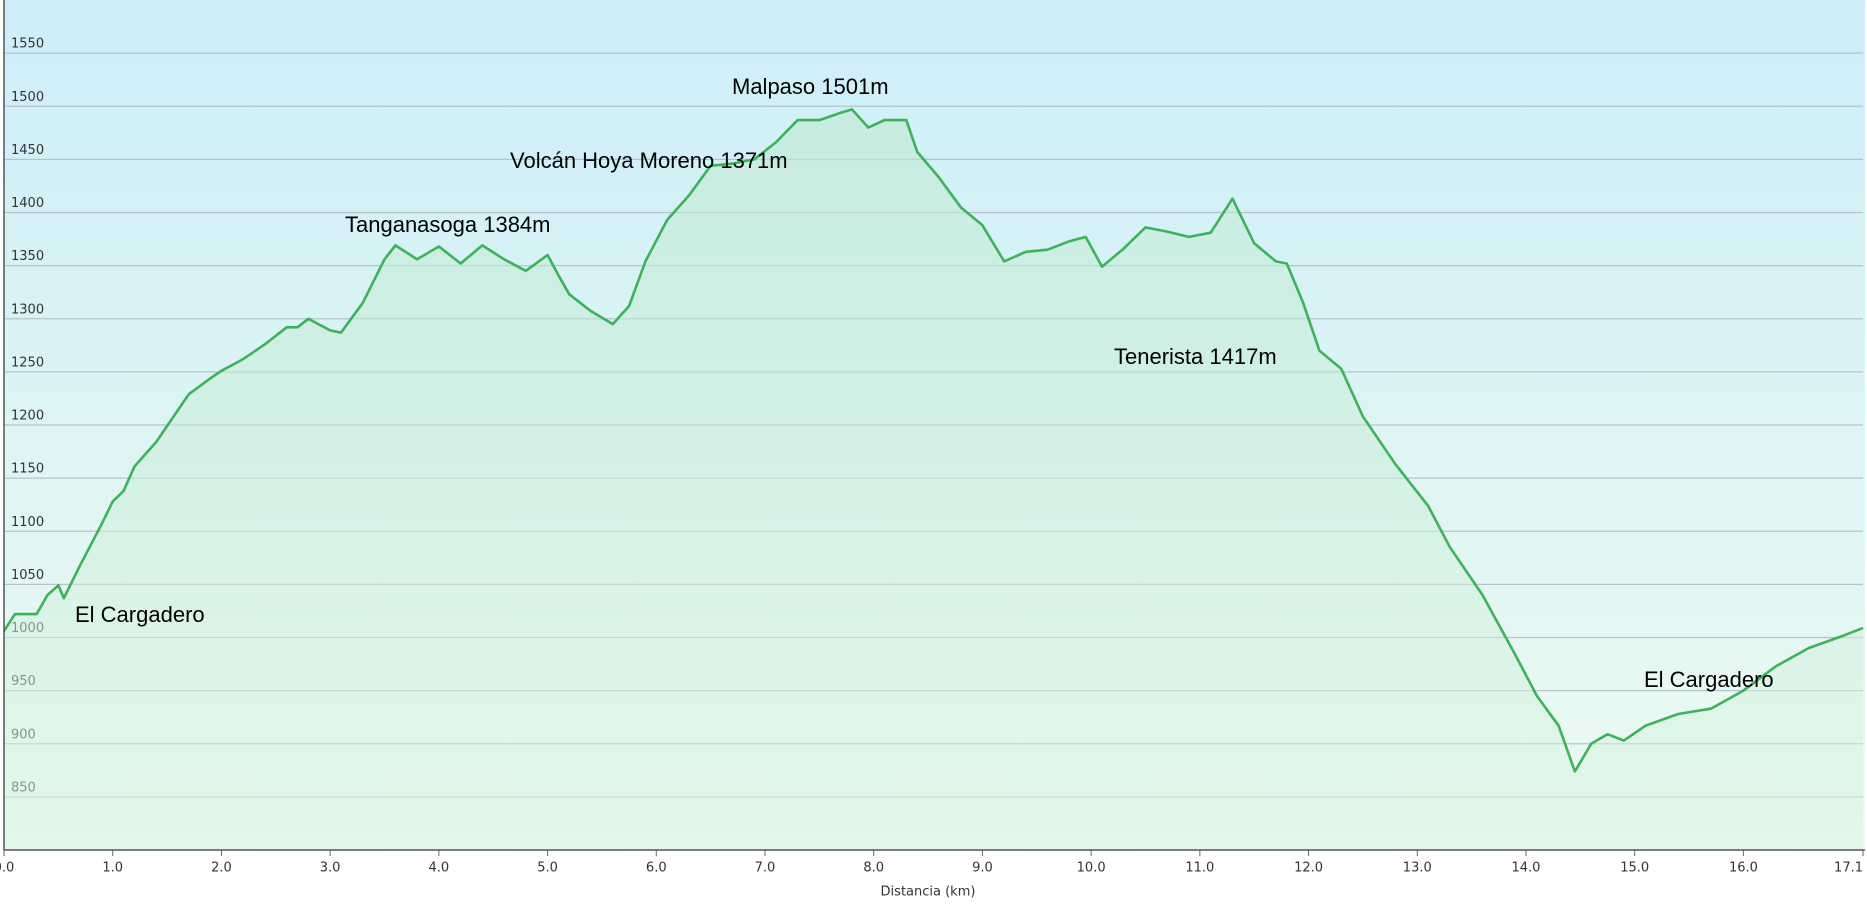 This screenshot has width=1867, height=905. What do you see at coordinates (27, 575) in the screenshot?
I see `y-tick-label: 1050` at bounding box center [27, 575].